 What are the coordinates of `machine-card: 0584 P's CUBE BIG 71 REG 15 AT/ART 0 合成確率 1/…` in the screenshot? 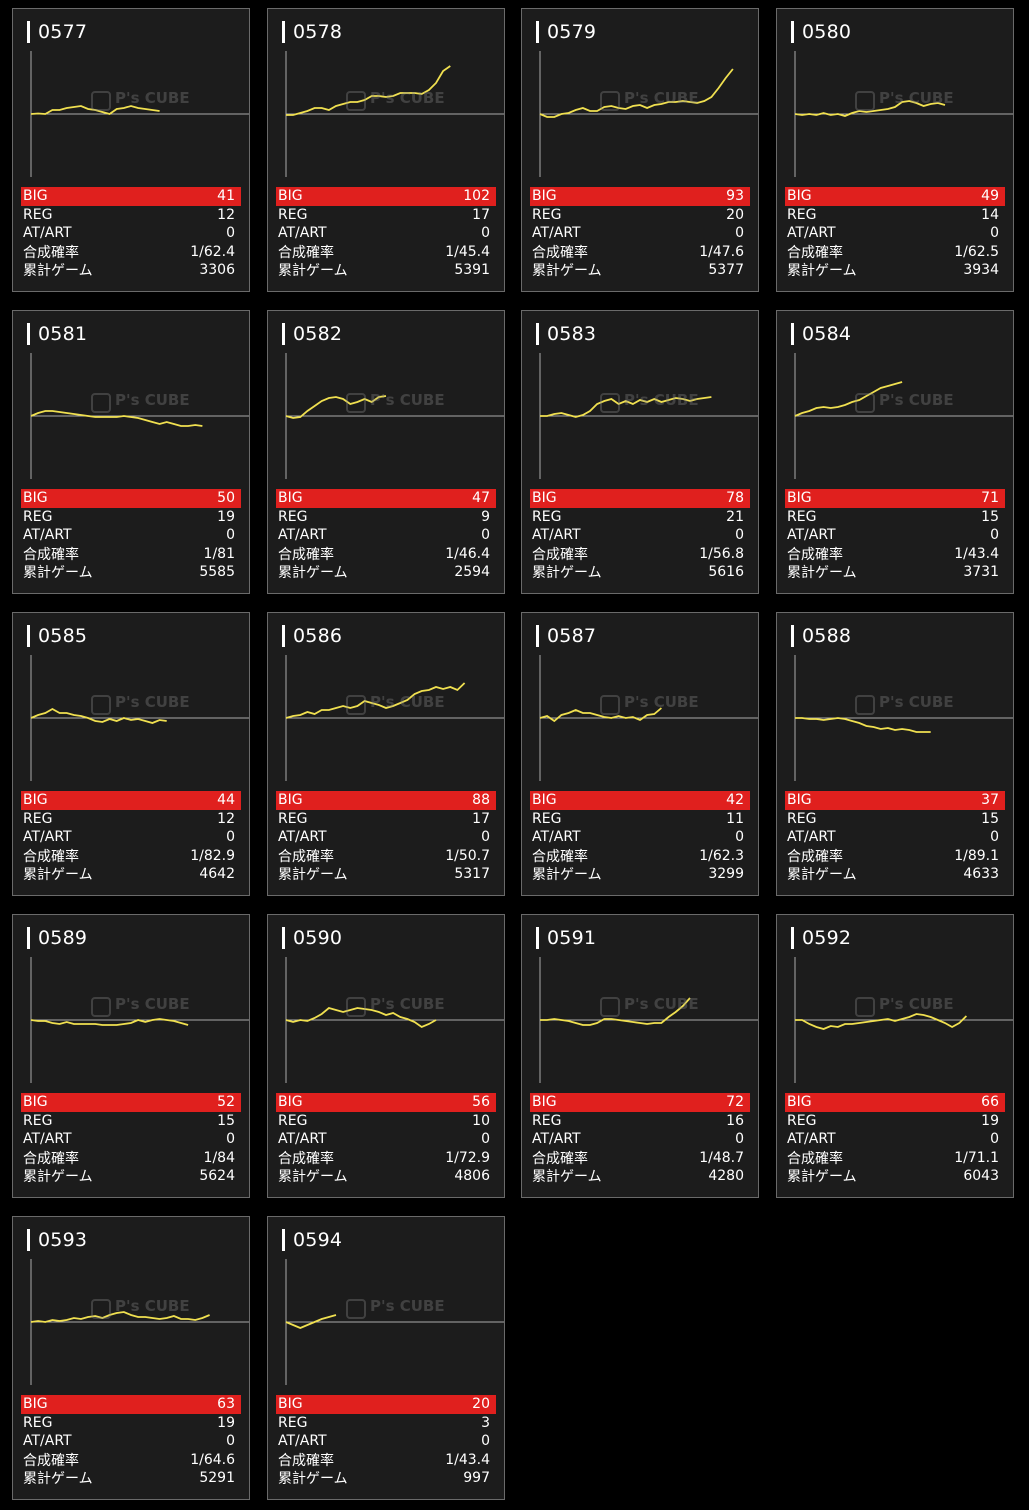 It's located at (895, 452).